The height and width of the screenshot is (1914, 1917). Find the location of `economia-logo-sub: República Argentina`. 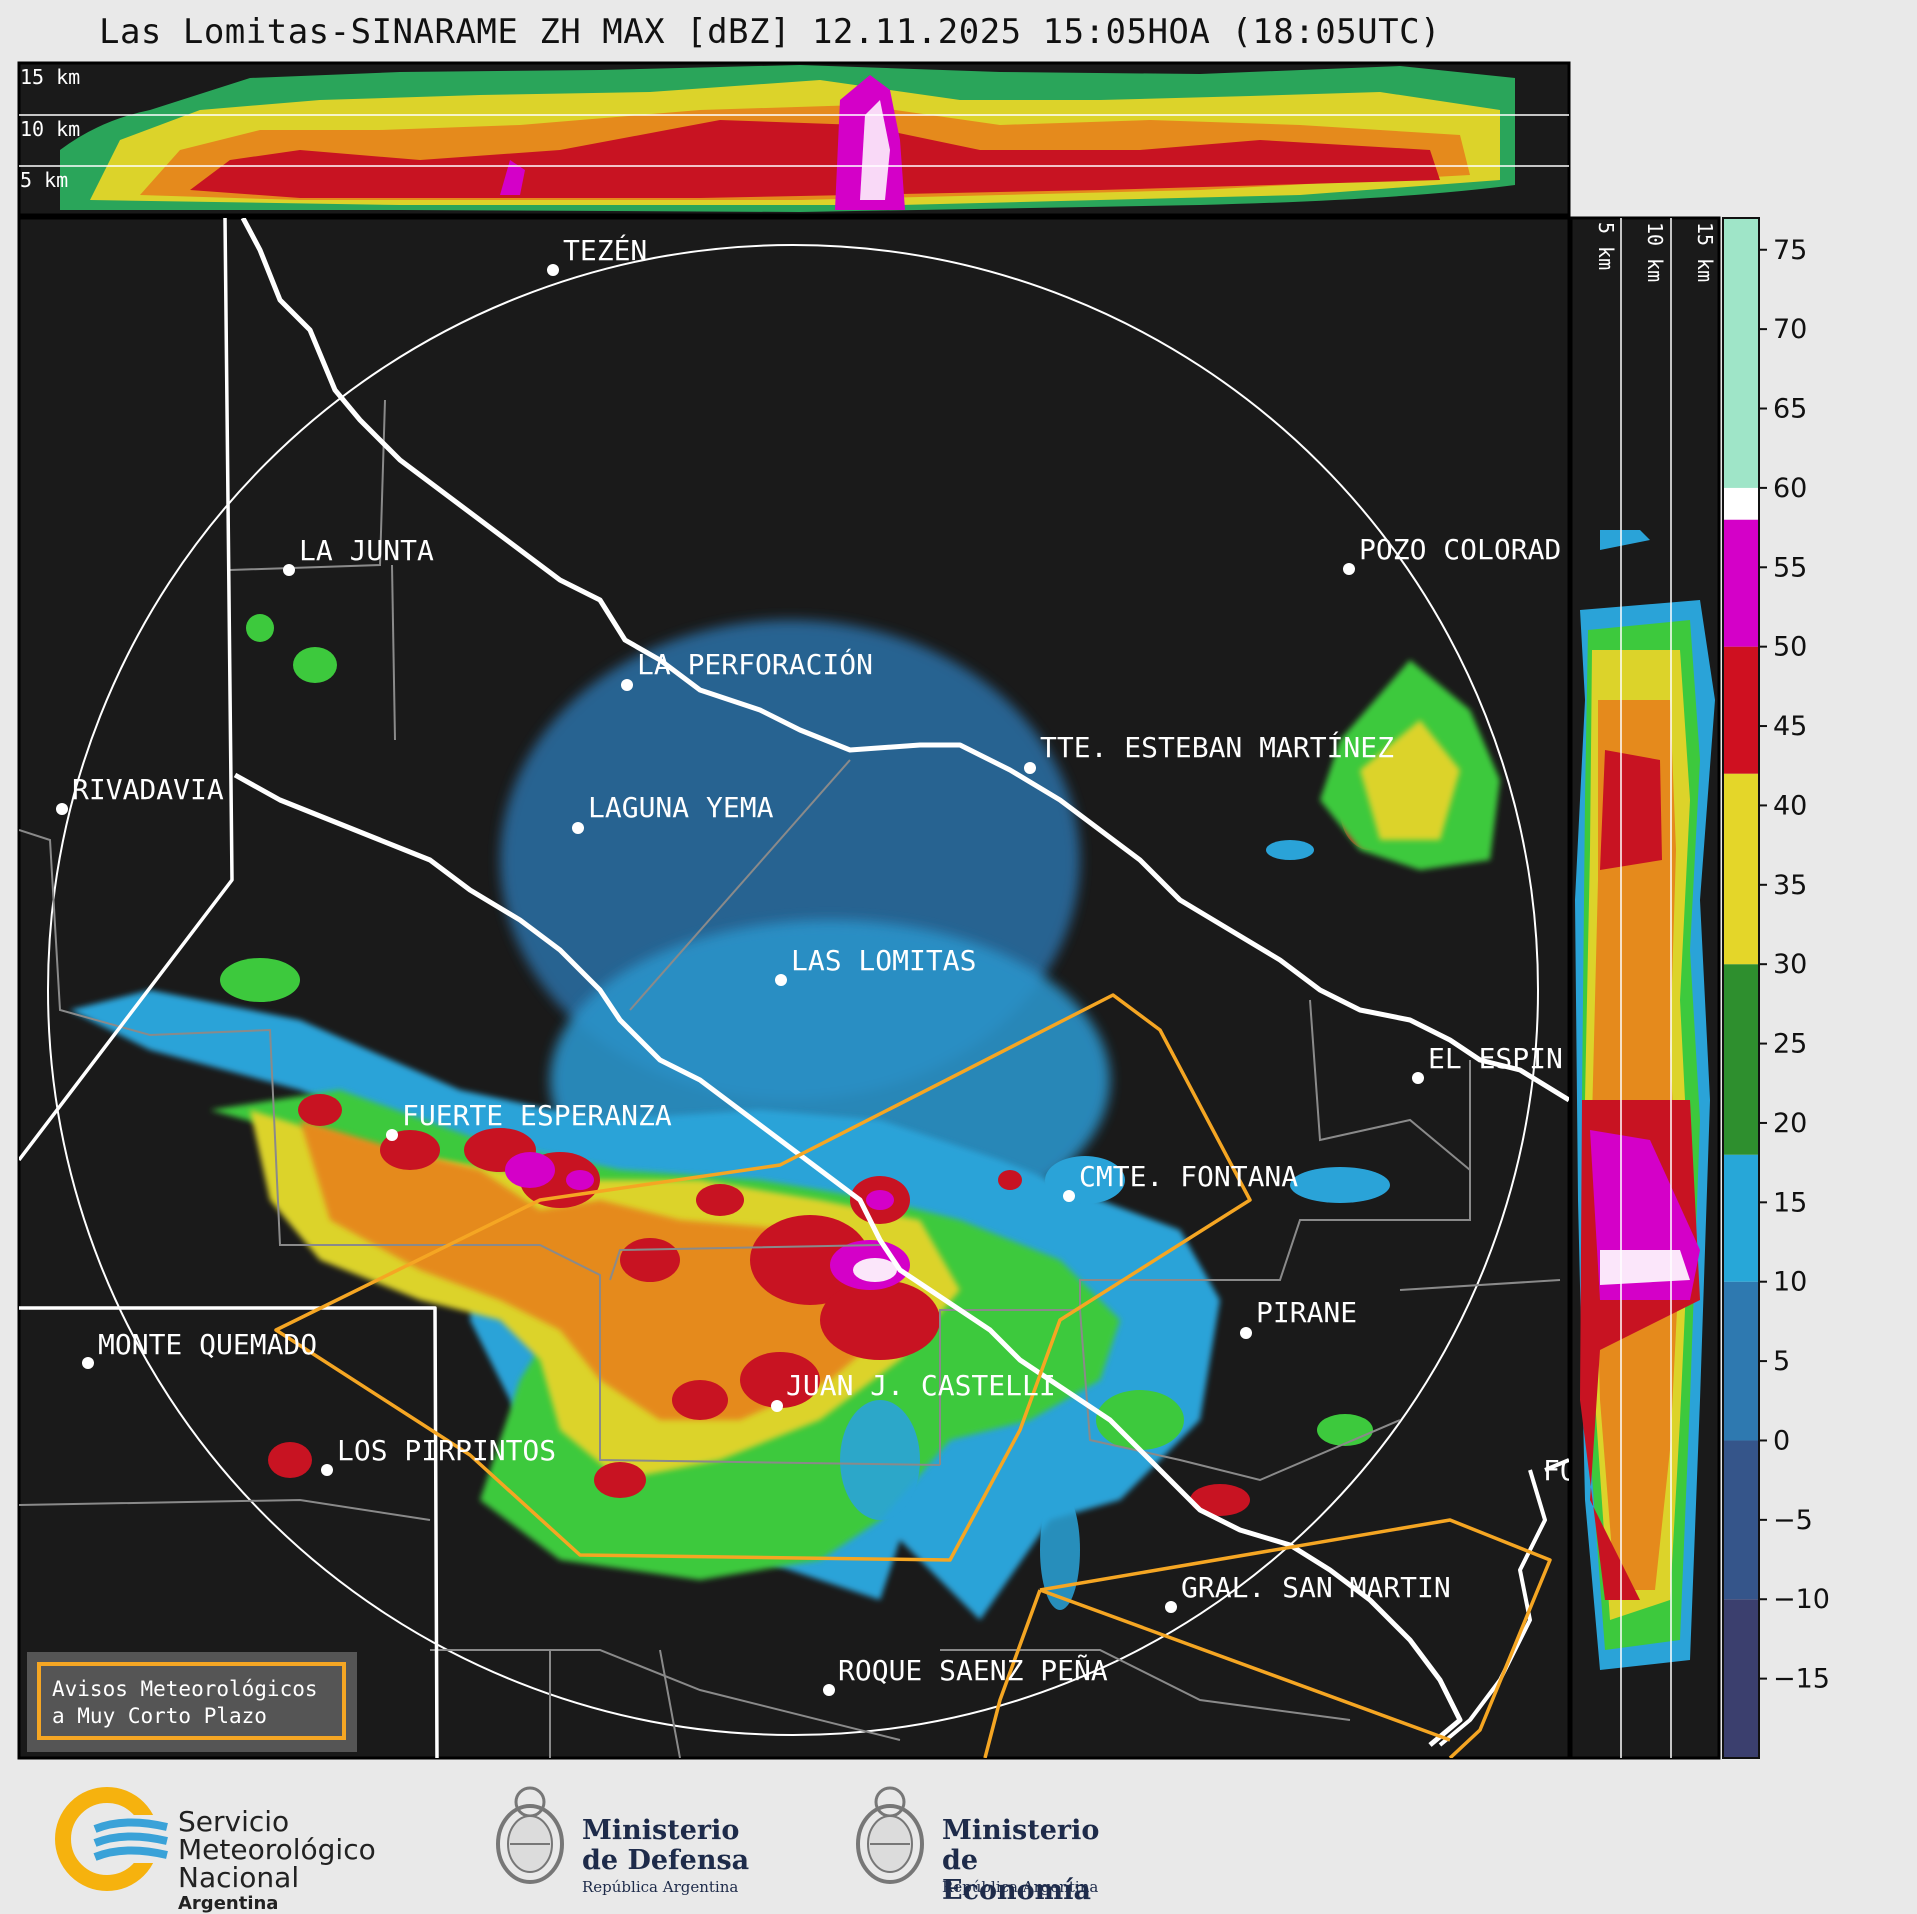

economia-logo-sub: República Argentina is located at coordinates (1020, 1887).